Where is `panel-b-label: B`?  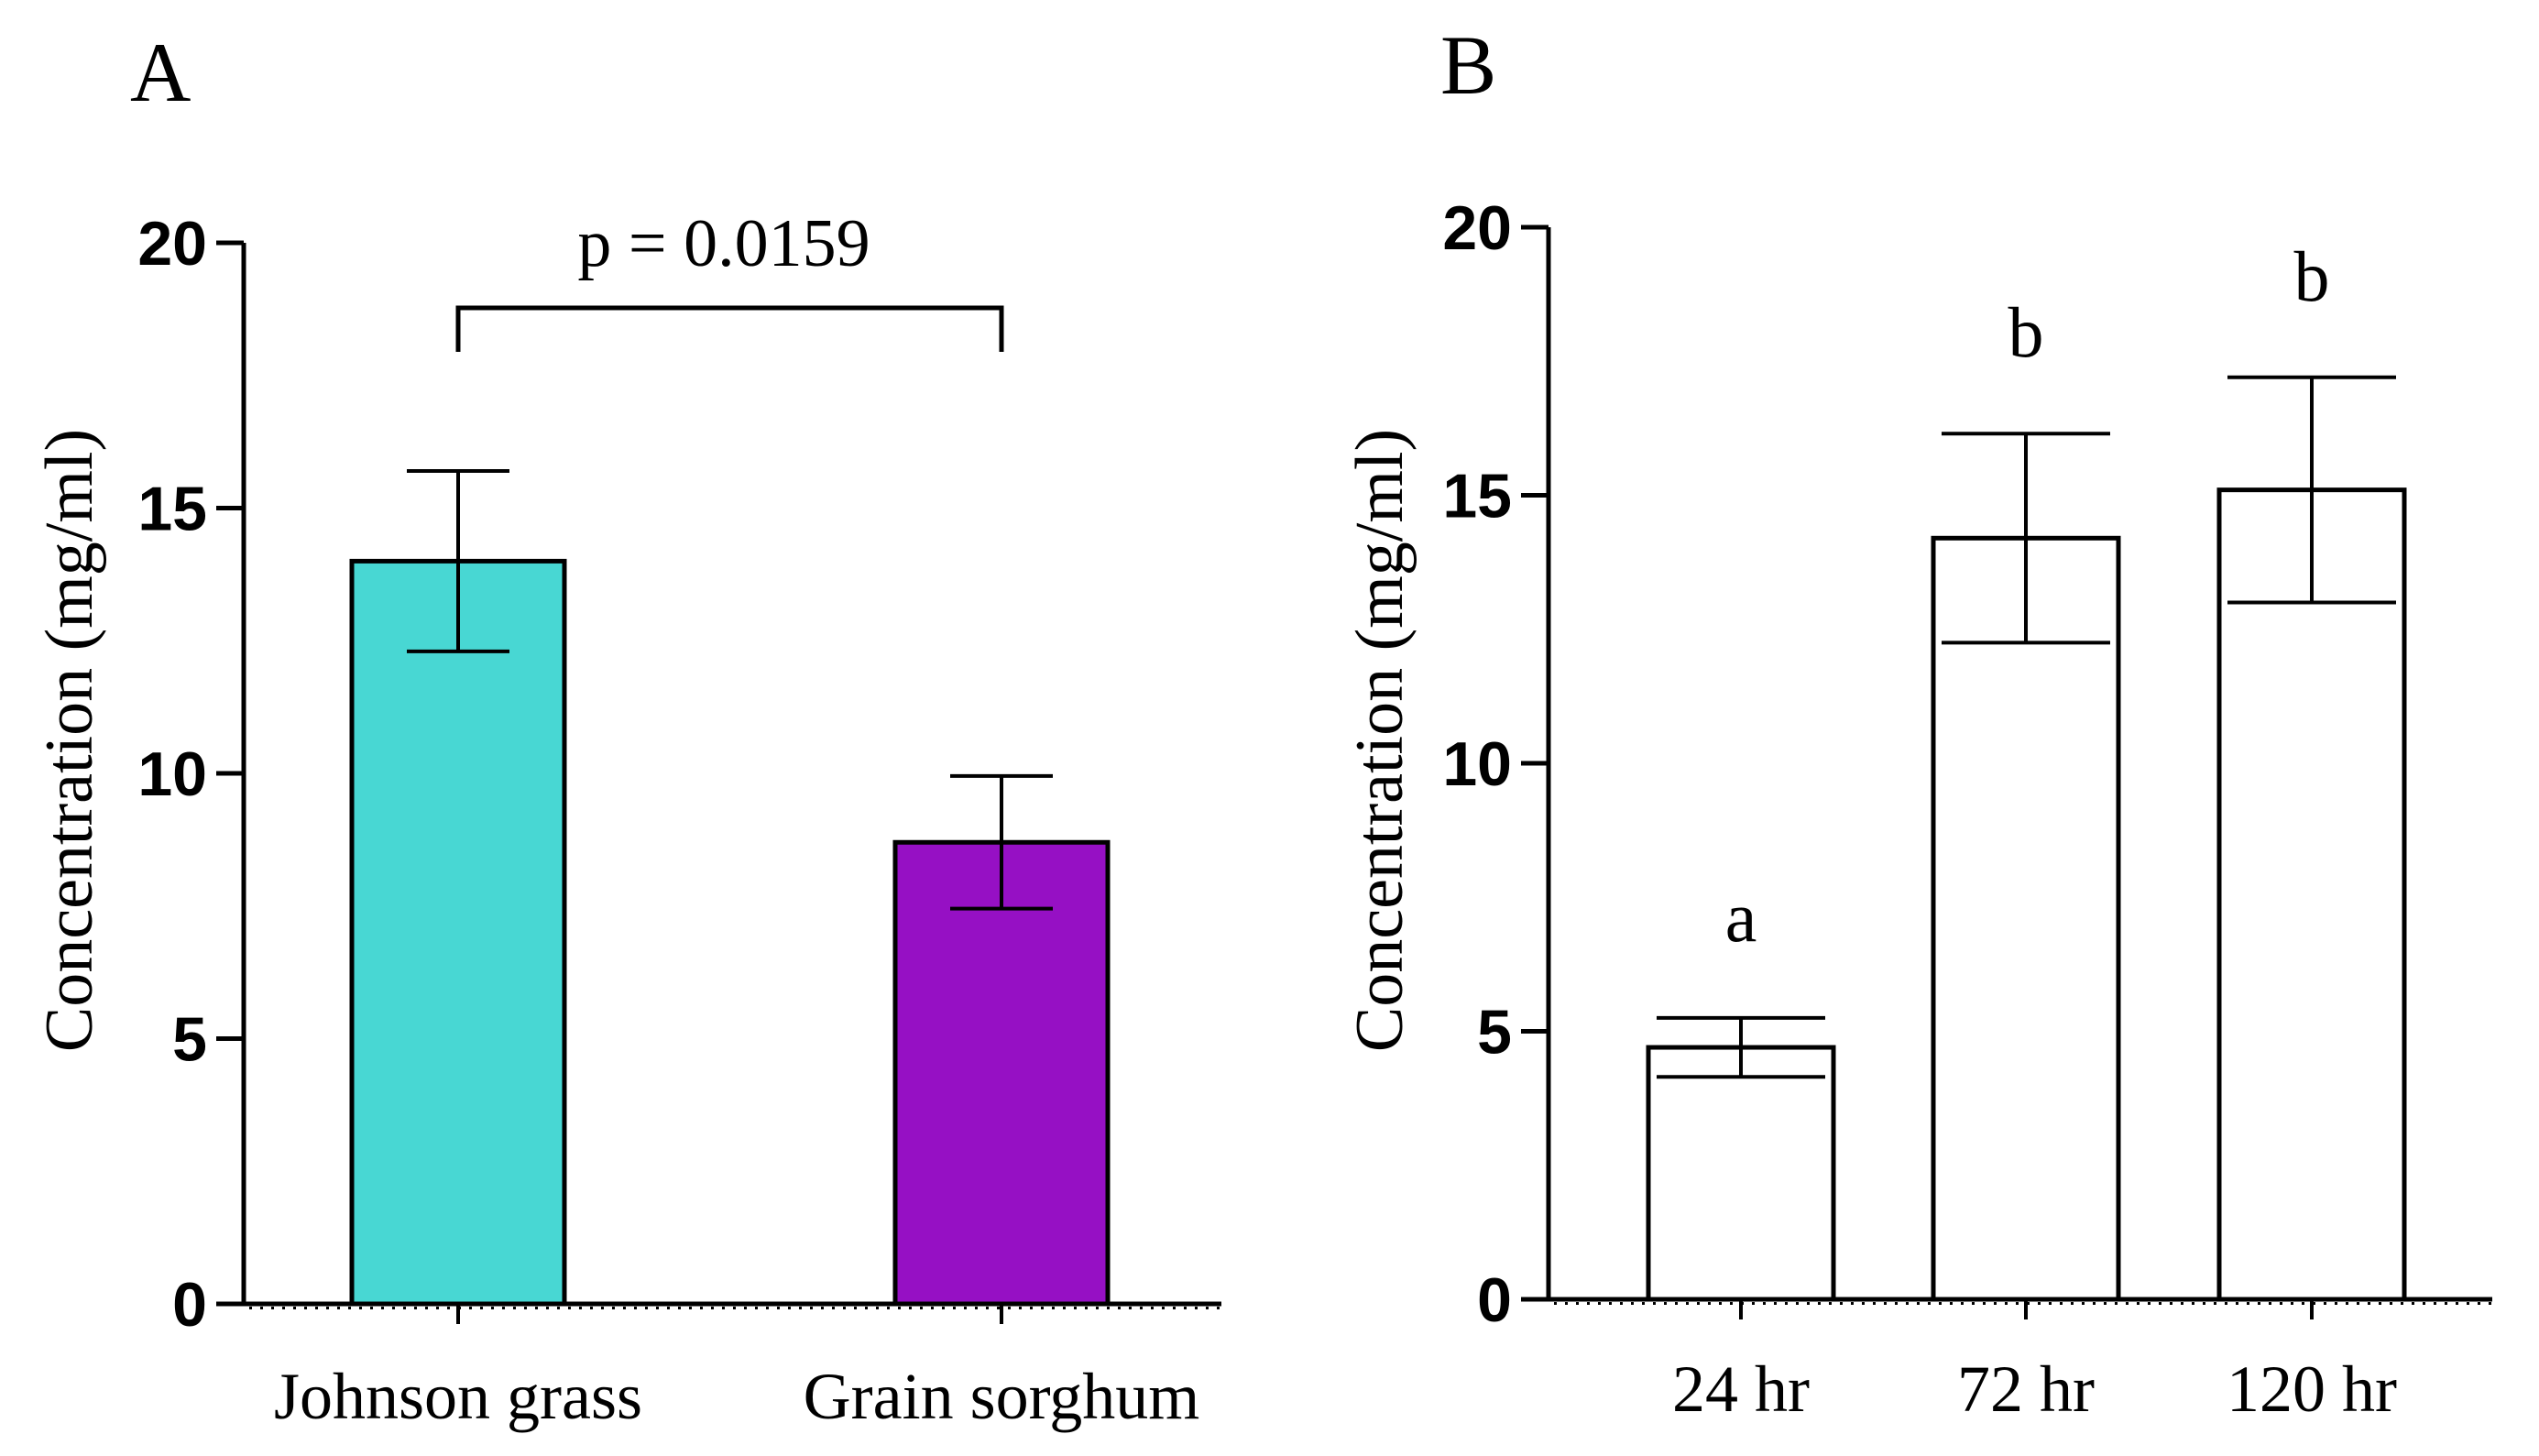
panel-b-label: B is located at coordinates (1468, 65).